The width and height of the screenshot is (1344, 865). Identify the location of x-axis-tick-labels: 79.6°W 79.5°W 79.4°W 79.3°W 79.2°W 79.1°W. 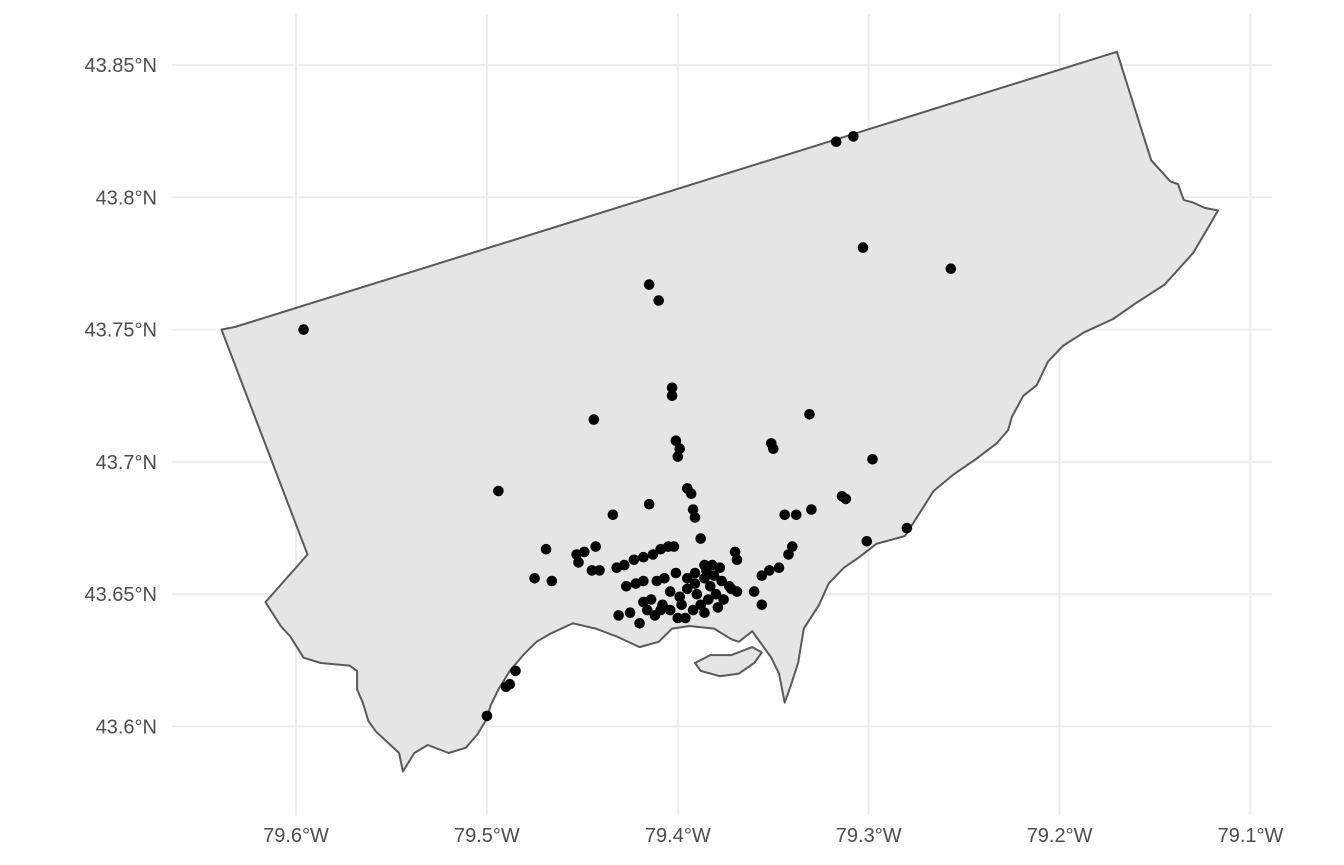
(773, 836).